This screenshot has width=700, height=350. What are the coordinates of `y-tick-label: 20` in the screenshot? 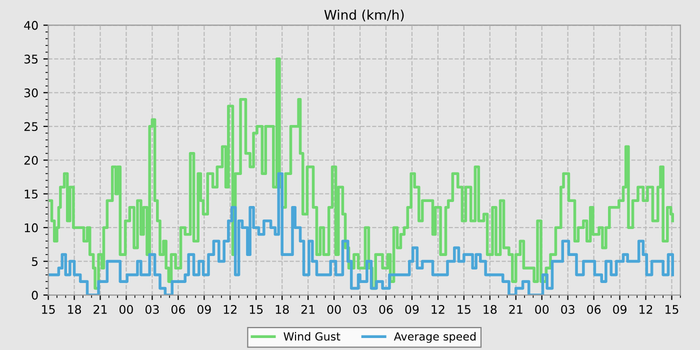 It's located at (31, 160).